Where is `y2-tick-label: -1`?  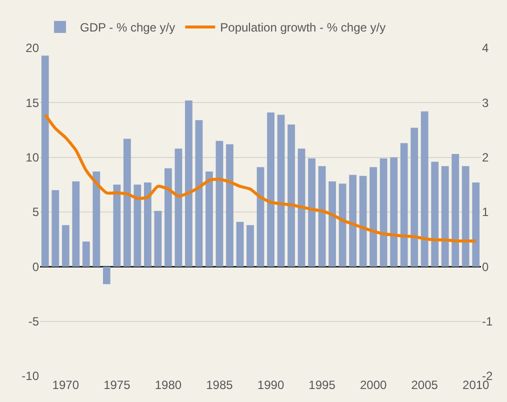 y2-tick-label: -1 is located at coordinates (487, 321).